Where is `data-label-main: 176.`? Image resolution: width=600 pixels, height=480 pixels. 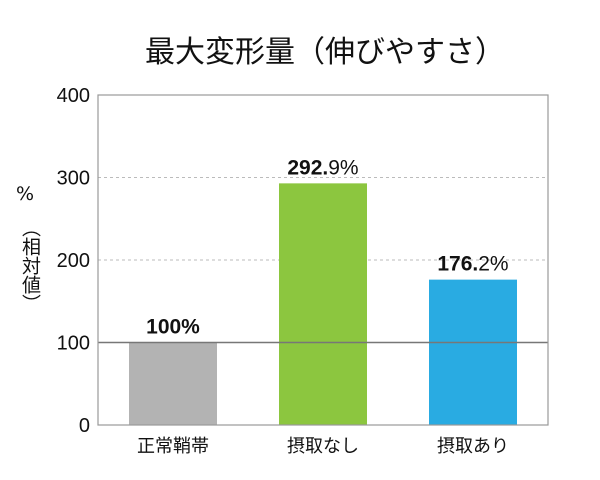
data-label-main: 176. is located at coordinates (457, 264).